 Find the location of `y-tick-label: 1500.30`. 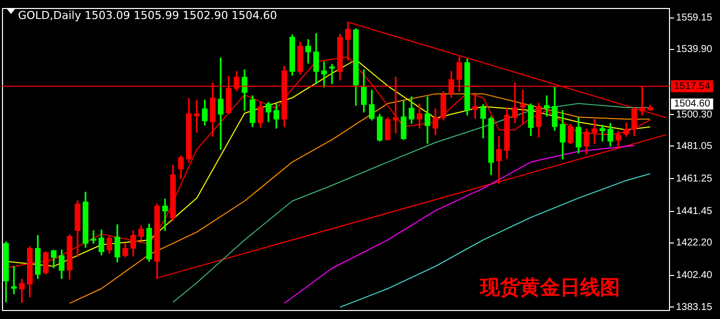

y-tick-label: 1500.30 is located at coordinates (694, 114).